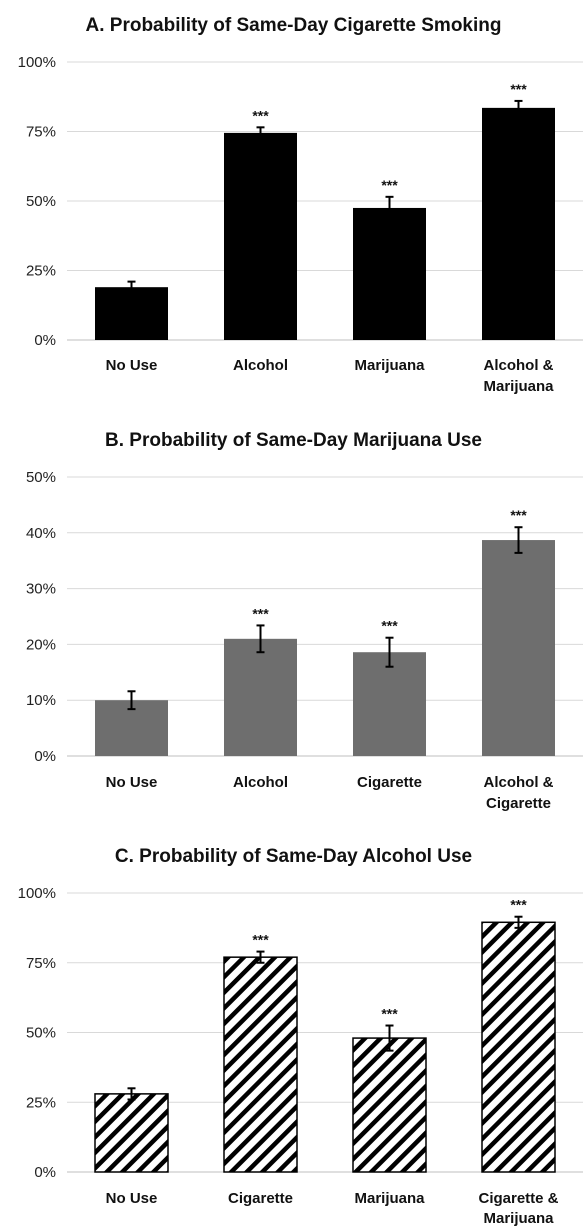 This screenshot has height=1230, width=587. What do you see at coordinates (45, 340) in the screenshot?
I see `panel-a-y-tick-label: 0%` at bounding box center [45, 340].